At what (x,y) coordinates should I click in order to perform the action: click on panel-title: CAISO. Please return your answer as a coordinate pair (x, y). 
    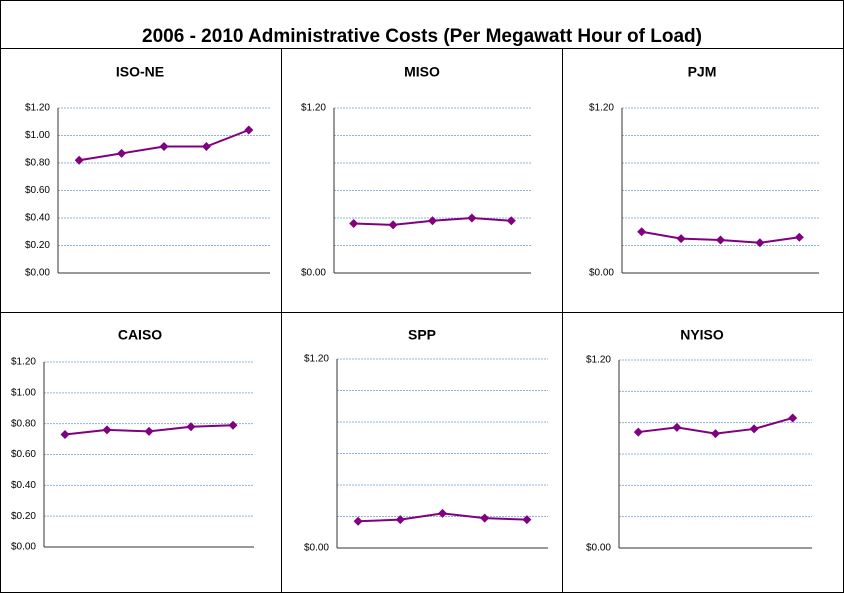
    Looking at the image, I should click on (140, 335).